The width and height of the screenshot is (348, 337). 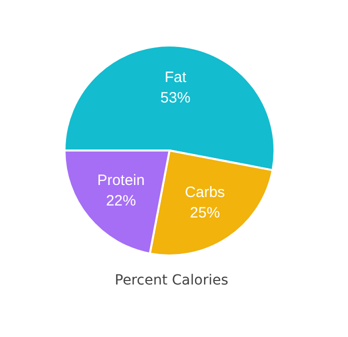 I want to click on slice-label: Protein, so click(x=121, y=180).